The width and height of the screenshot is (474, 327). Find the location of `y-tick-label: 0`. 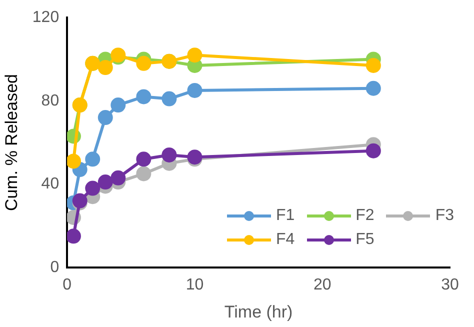

y-tick-label: 0 is located at coordinates (55, 267).